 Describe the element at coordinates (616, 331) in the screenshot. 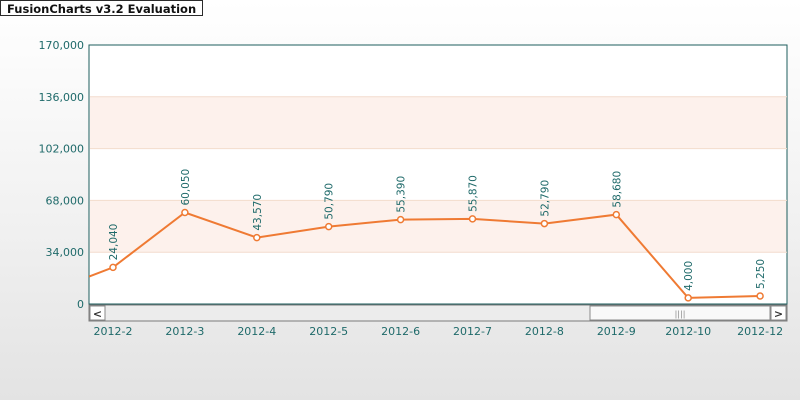

I see `x-tick-label: 2012-9` at that location.